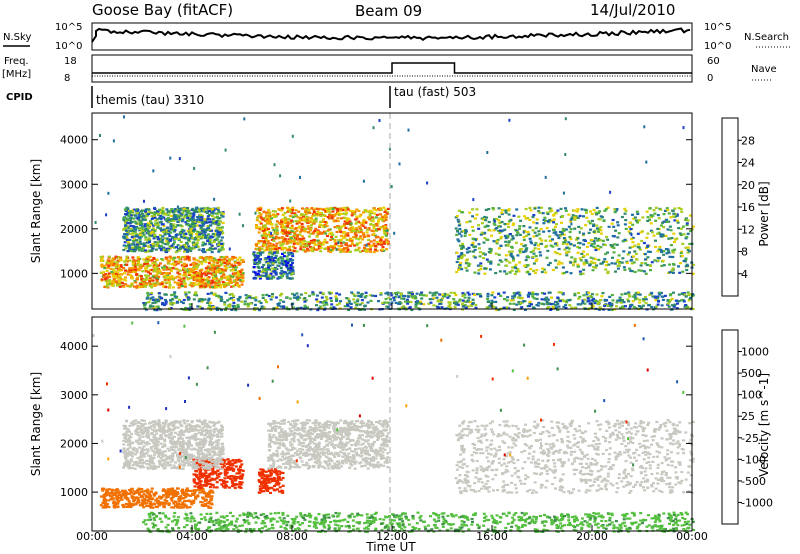 This screenshot has height=554, width=800. What do you see at coordinates (387, 213) in the screenshot?
I see `data-cell-0-1957` at bounding box center [387, 213].